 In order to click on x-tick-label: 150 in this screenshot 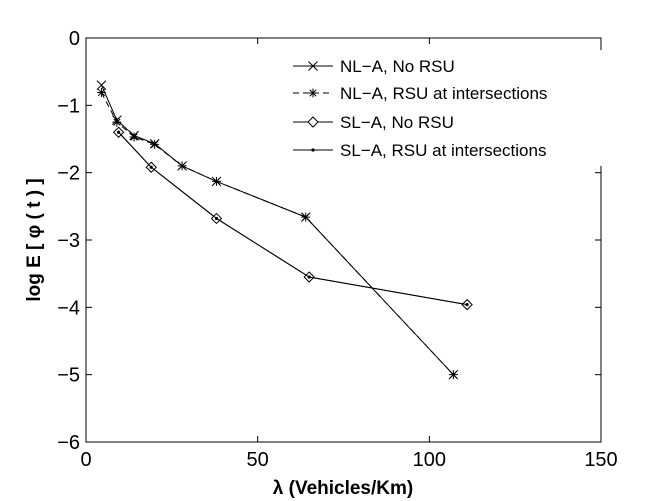, I will do `click(600, 460)`.